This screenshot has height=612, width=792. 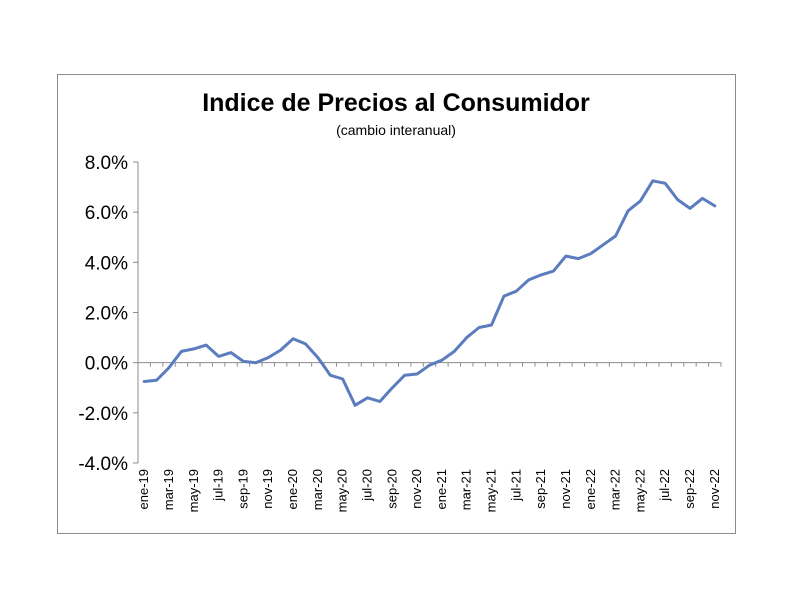 What do you see at coordinates (664, 485) in the screenshot?
I see `x-tick-label: jul-22` at bounding box center [664, 485].